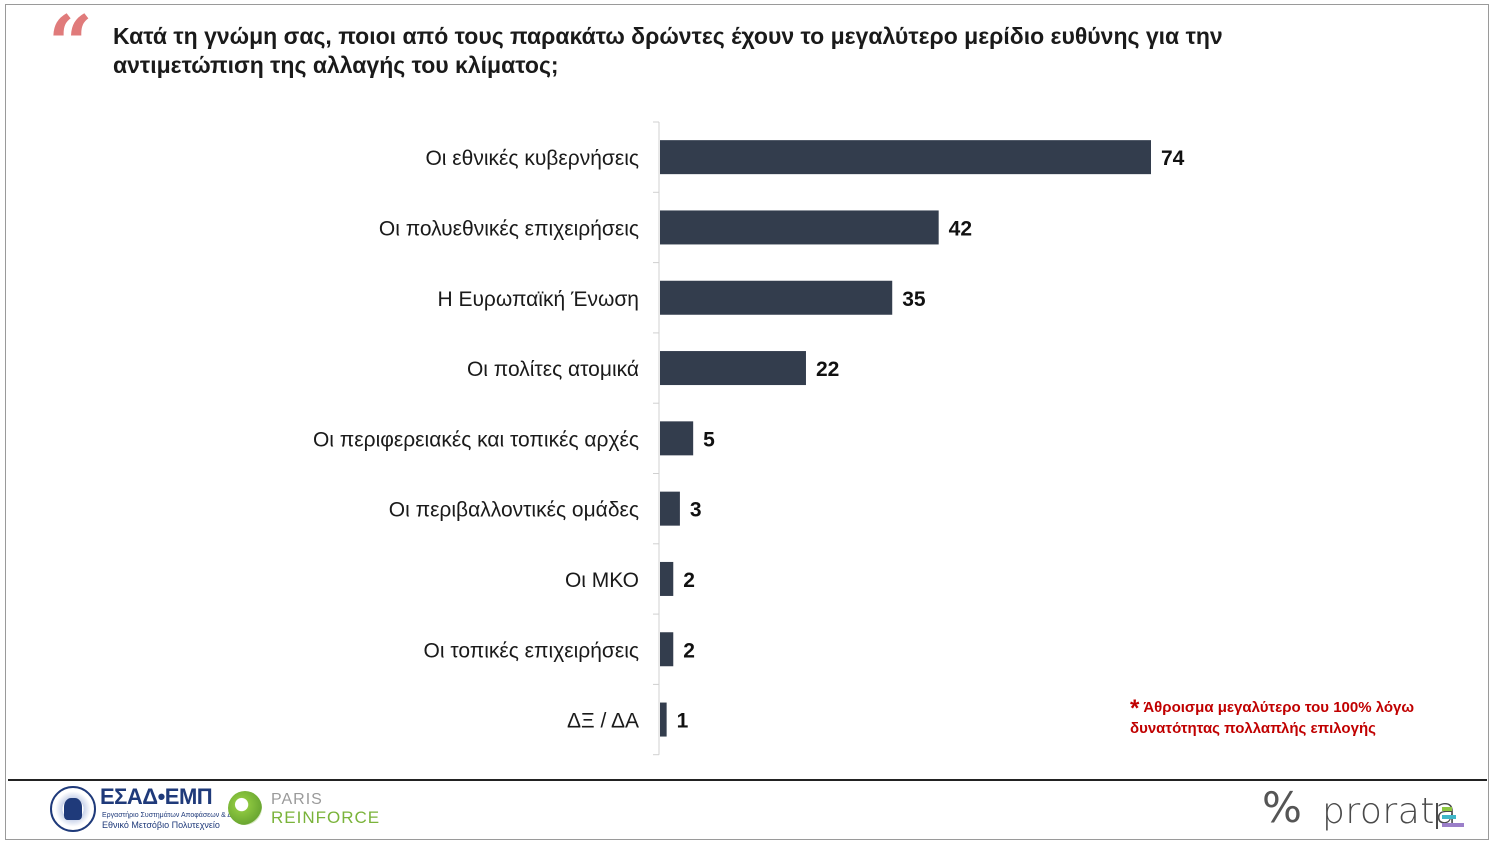  What do you see at coordinates (602, 580) in the screenshot?
I see `category-label: Οι ΜΚΟ` at bounding box center [602, 580].